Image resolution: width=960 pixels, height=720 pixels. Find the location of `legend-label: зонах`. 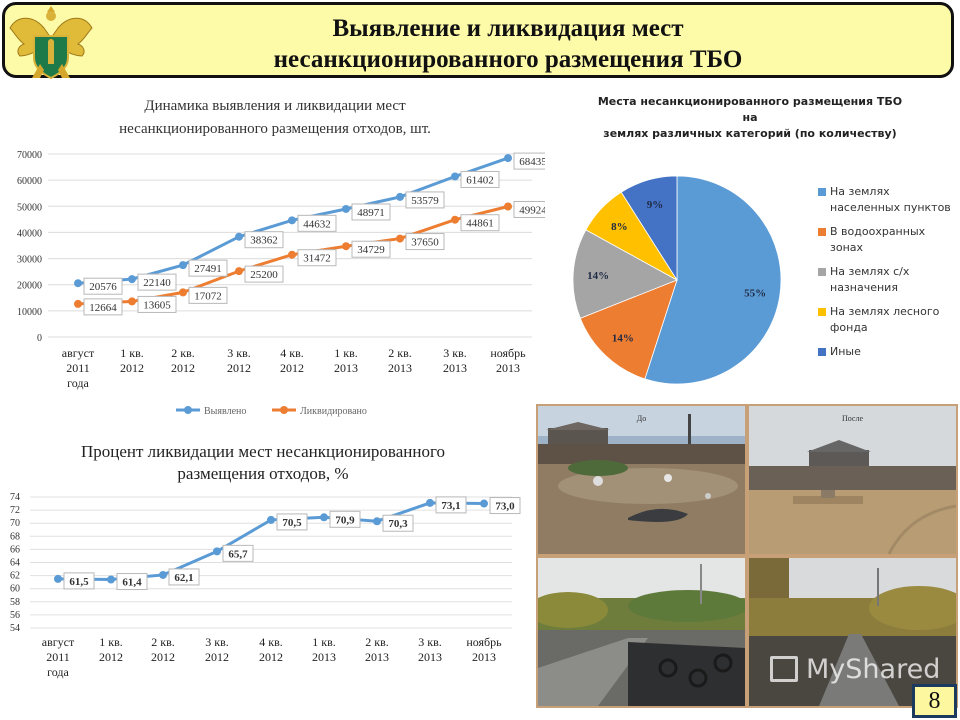

legend-label: зонах is located at coordinates (847, 247).